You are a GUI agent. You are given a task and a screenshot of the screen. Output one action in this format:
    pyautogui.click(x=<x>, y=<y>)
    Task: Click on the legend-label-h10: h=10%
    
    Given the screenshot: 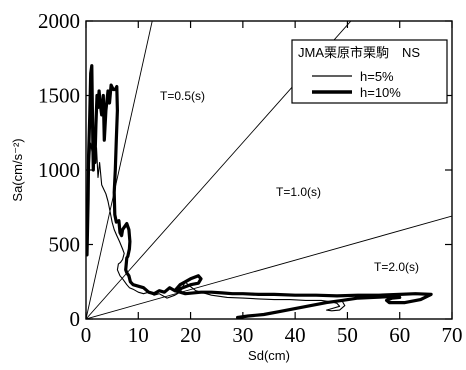 What is the action you would take?
    pyautogui.click(x=380, y=92)
    